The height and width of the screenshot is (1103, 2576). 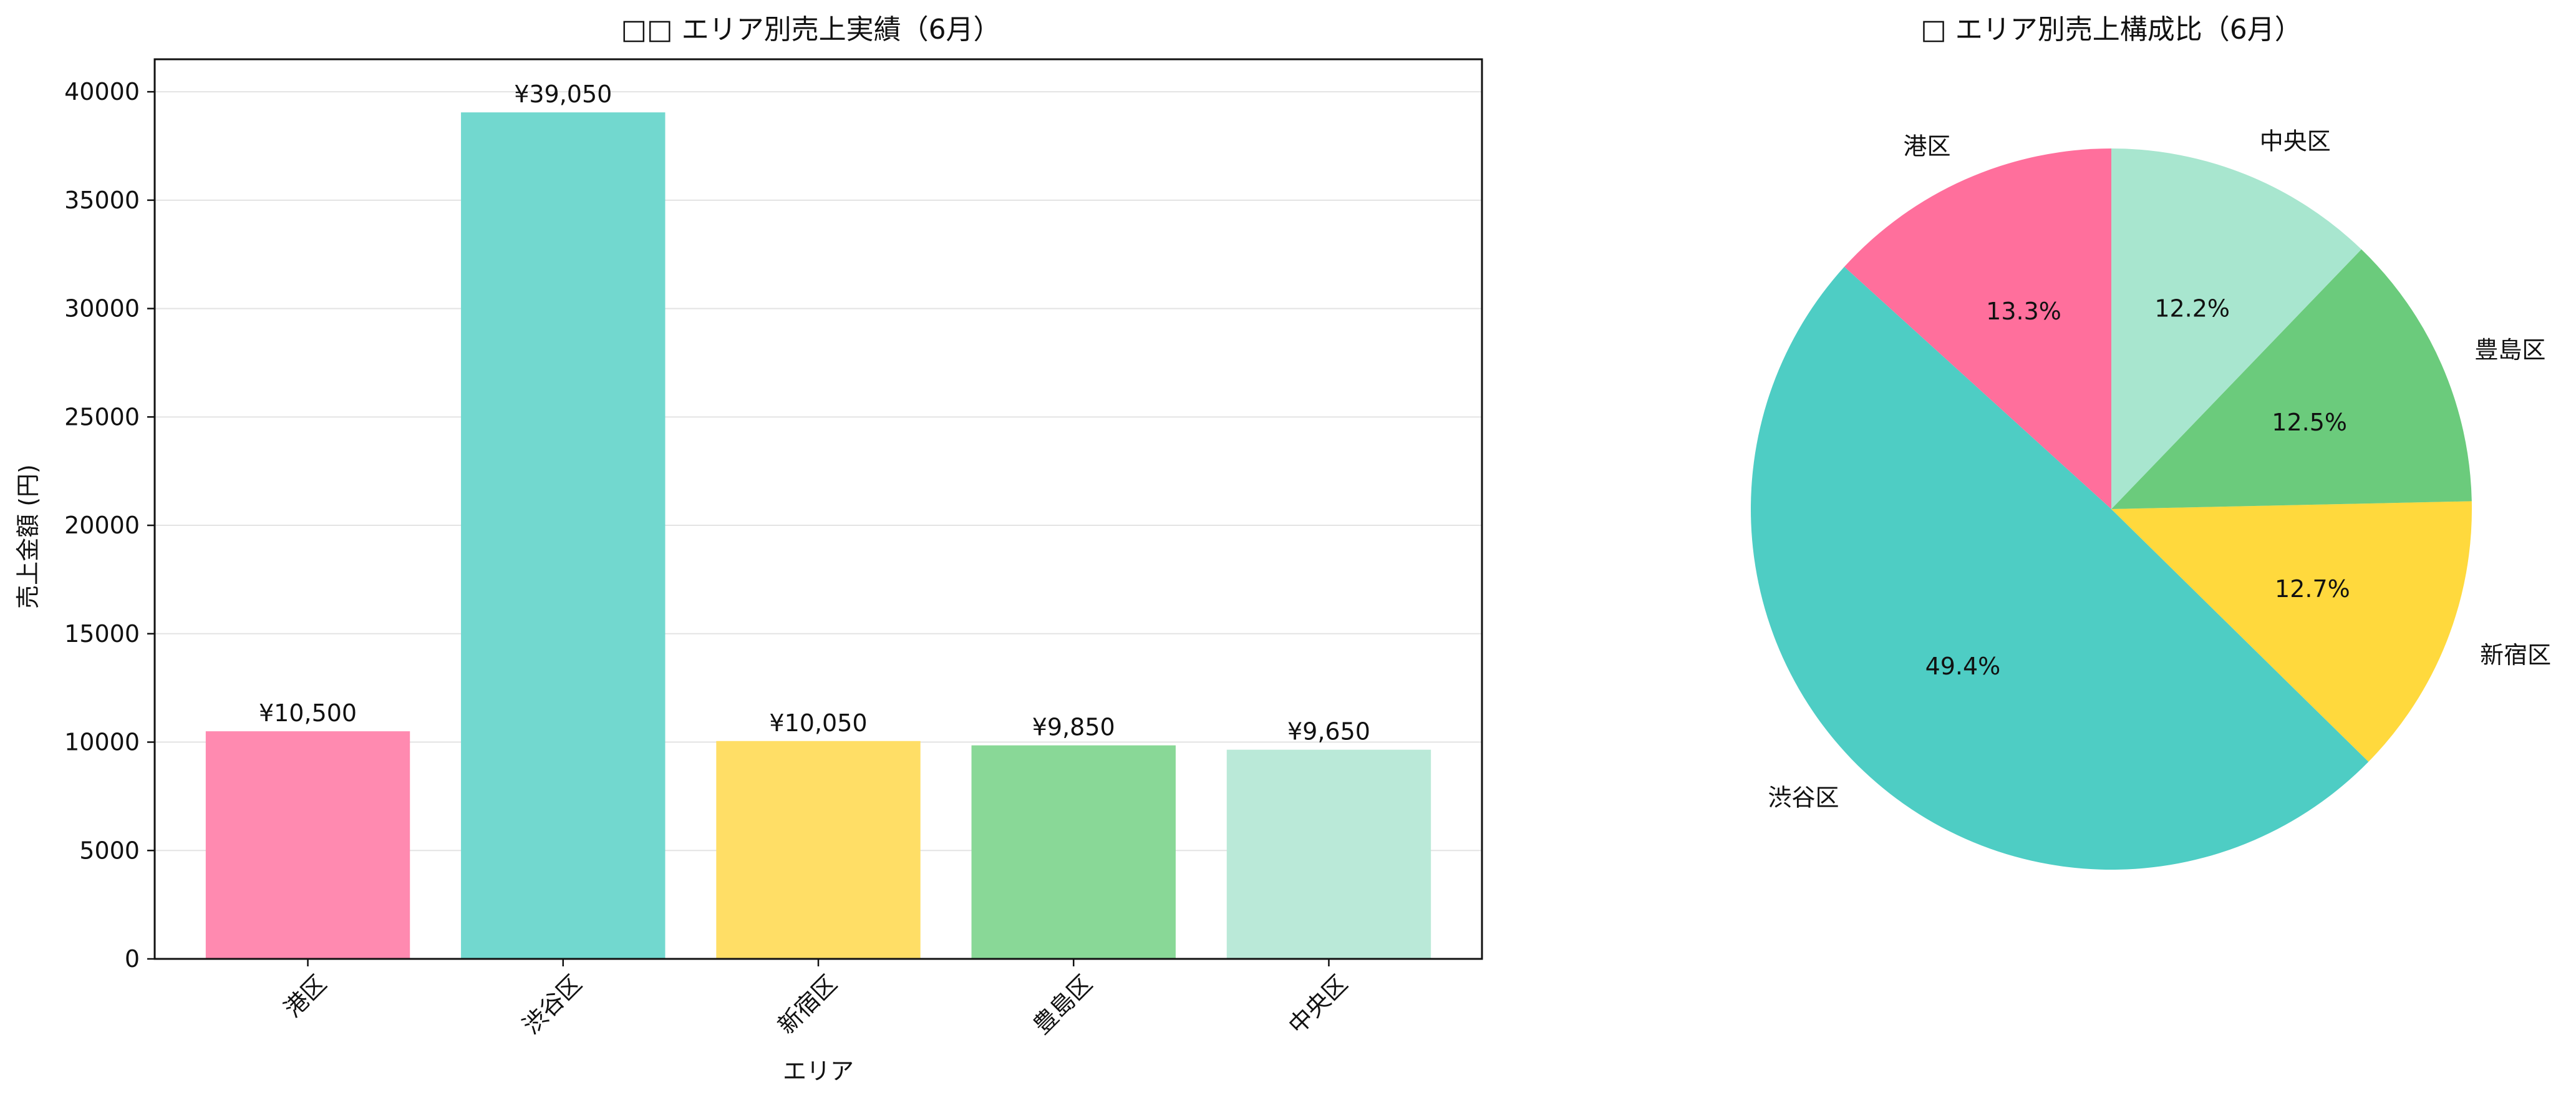 What do you see at coordinates (1318, 1004) in the screenshot?
I see `x-tick-label: 中央区` at bounding box center [1318, 1004].